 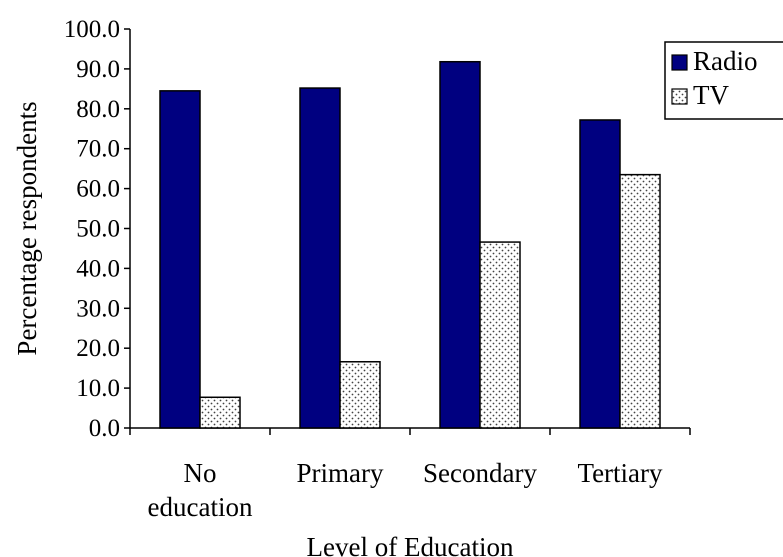 I want to click on category-label: No education, so click(x=200, y=490).